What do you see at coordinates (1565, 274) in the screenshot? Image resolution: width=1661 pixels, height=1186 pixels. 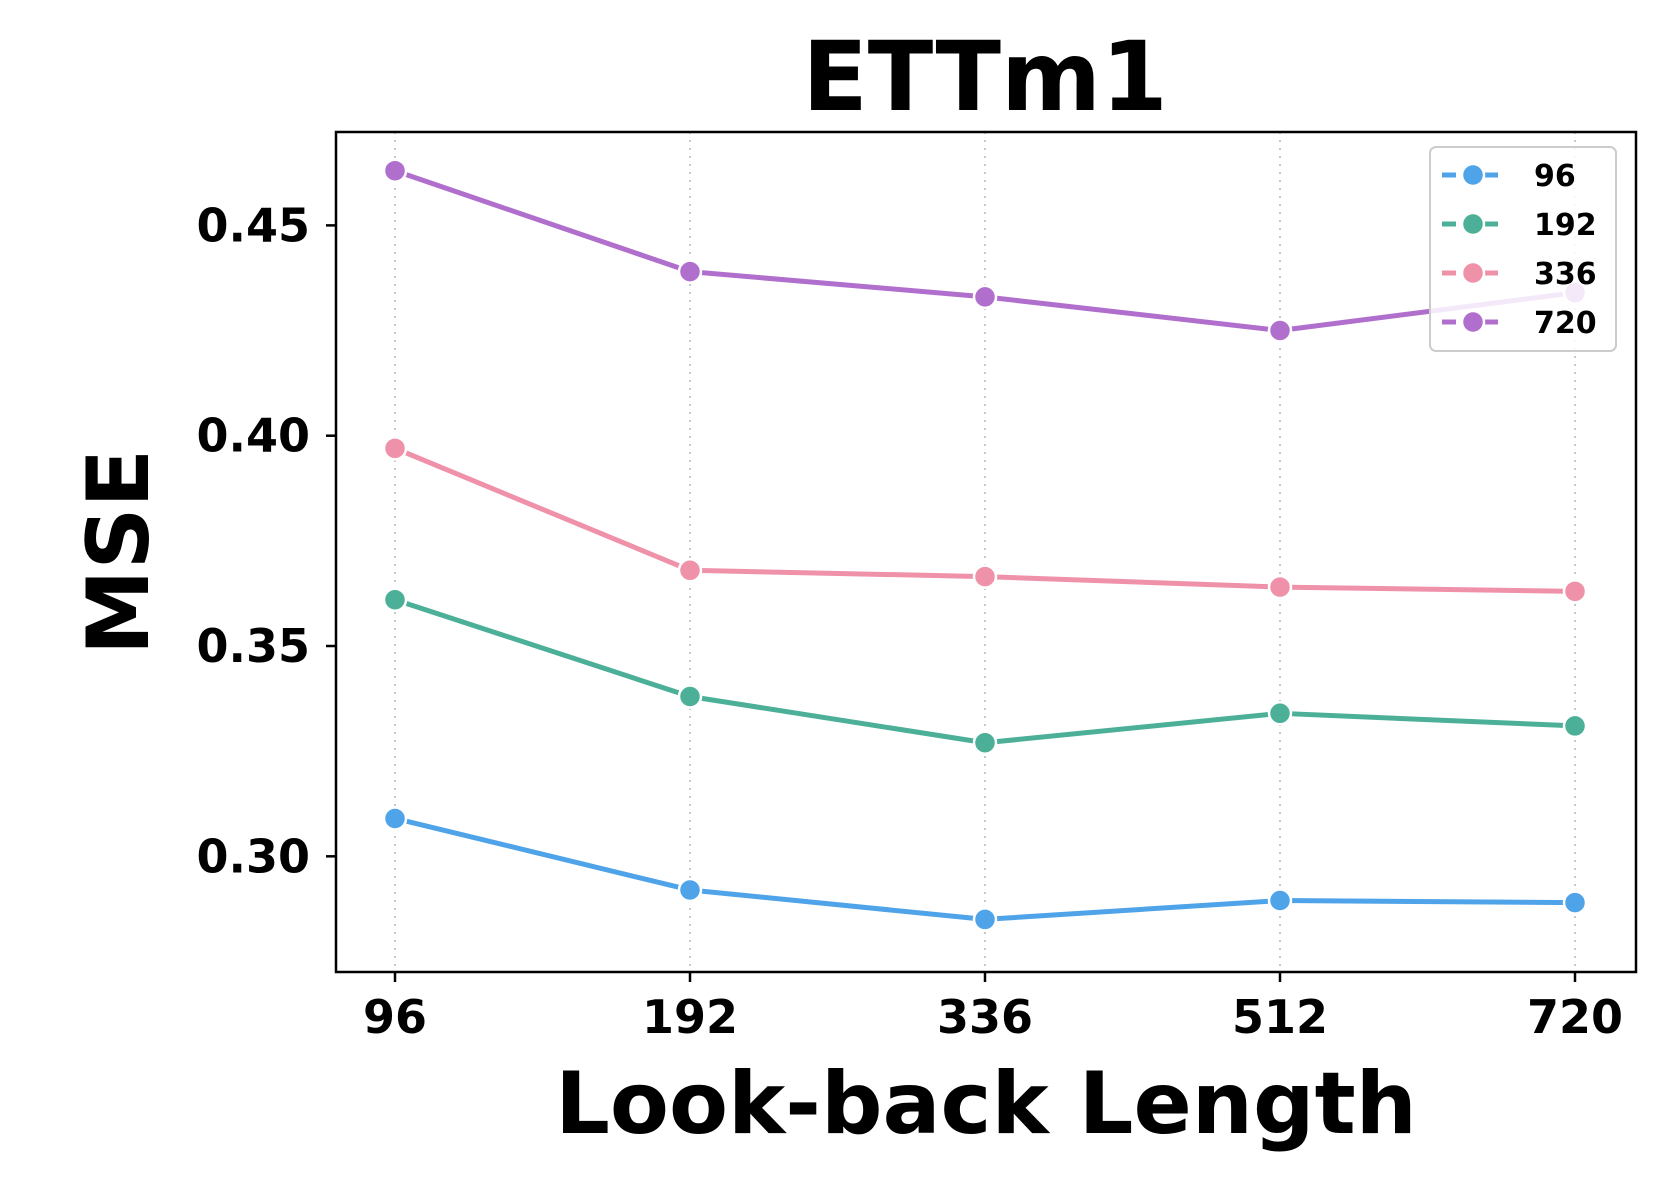 I see `legend-label: 336` at bounding box center [1565, 274].